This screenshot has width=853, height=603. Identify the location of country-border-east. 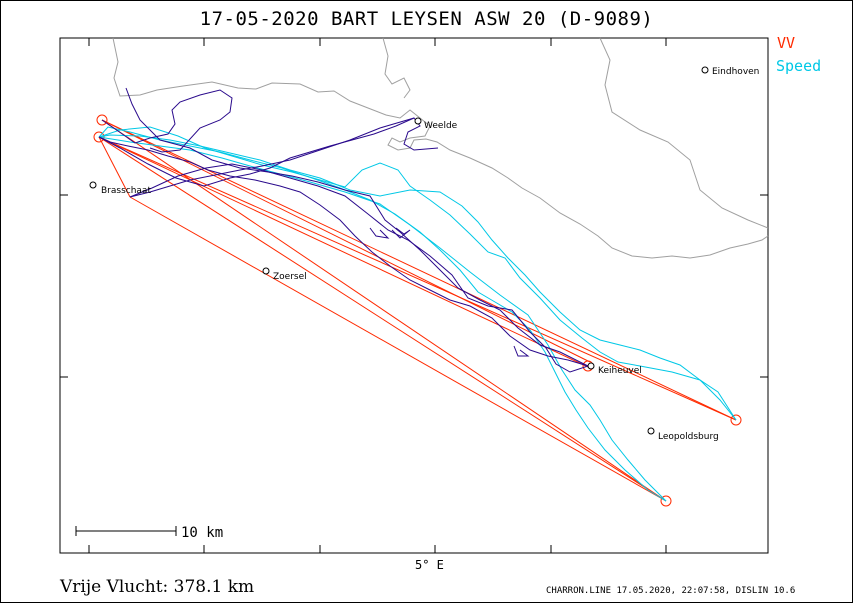
(684, 133).